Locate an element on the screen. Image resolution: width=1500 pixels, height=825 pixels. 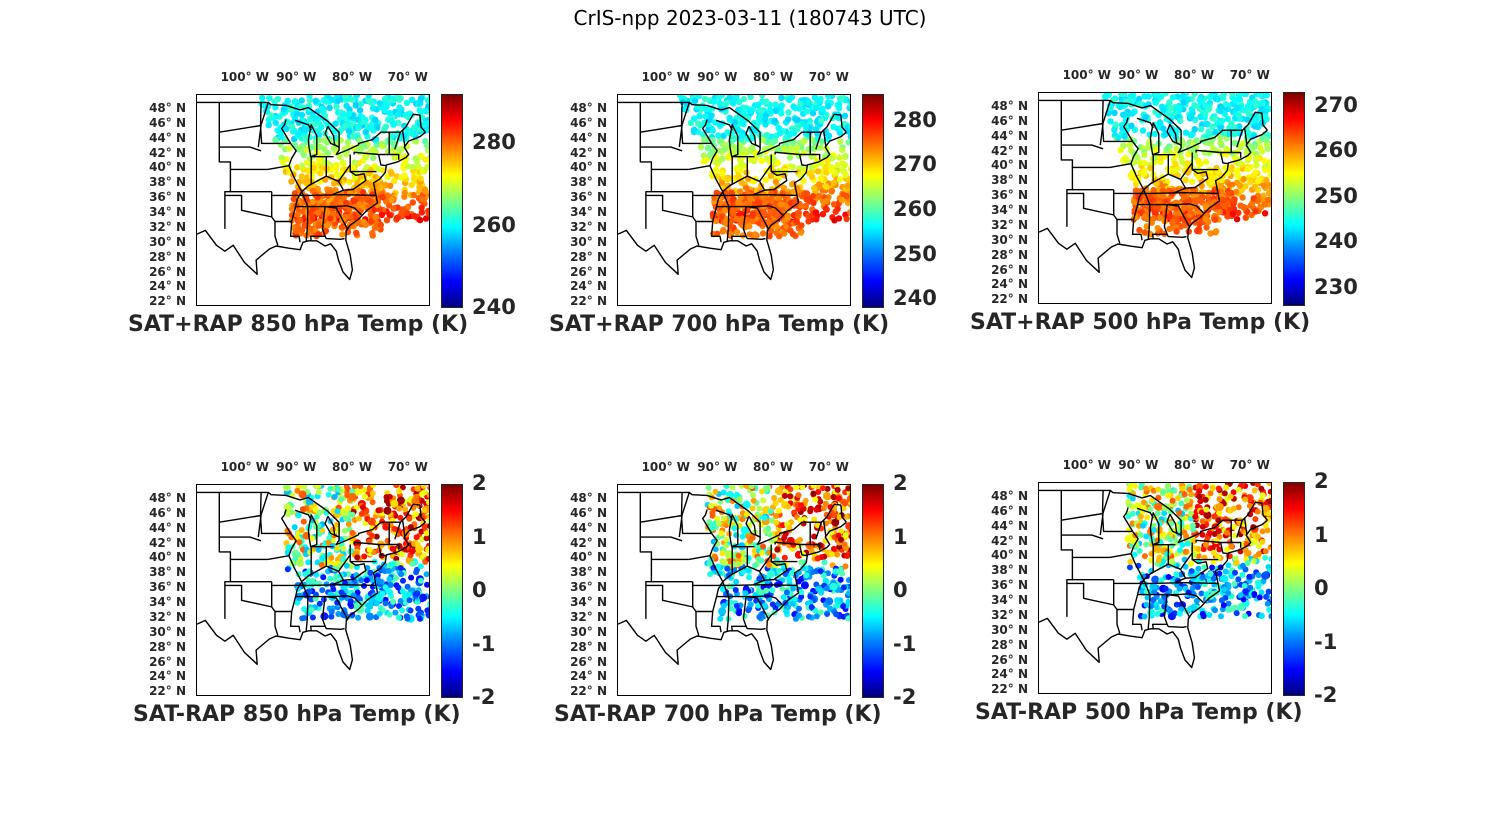
longitude-tick-label: 100° W is located at coordinates (666, 467).